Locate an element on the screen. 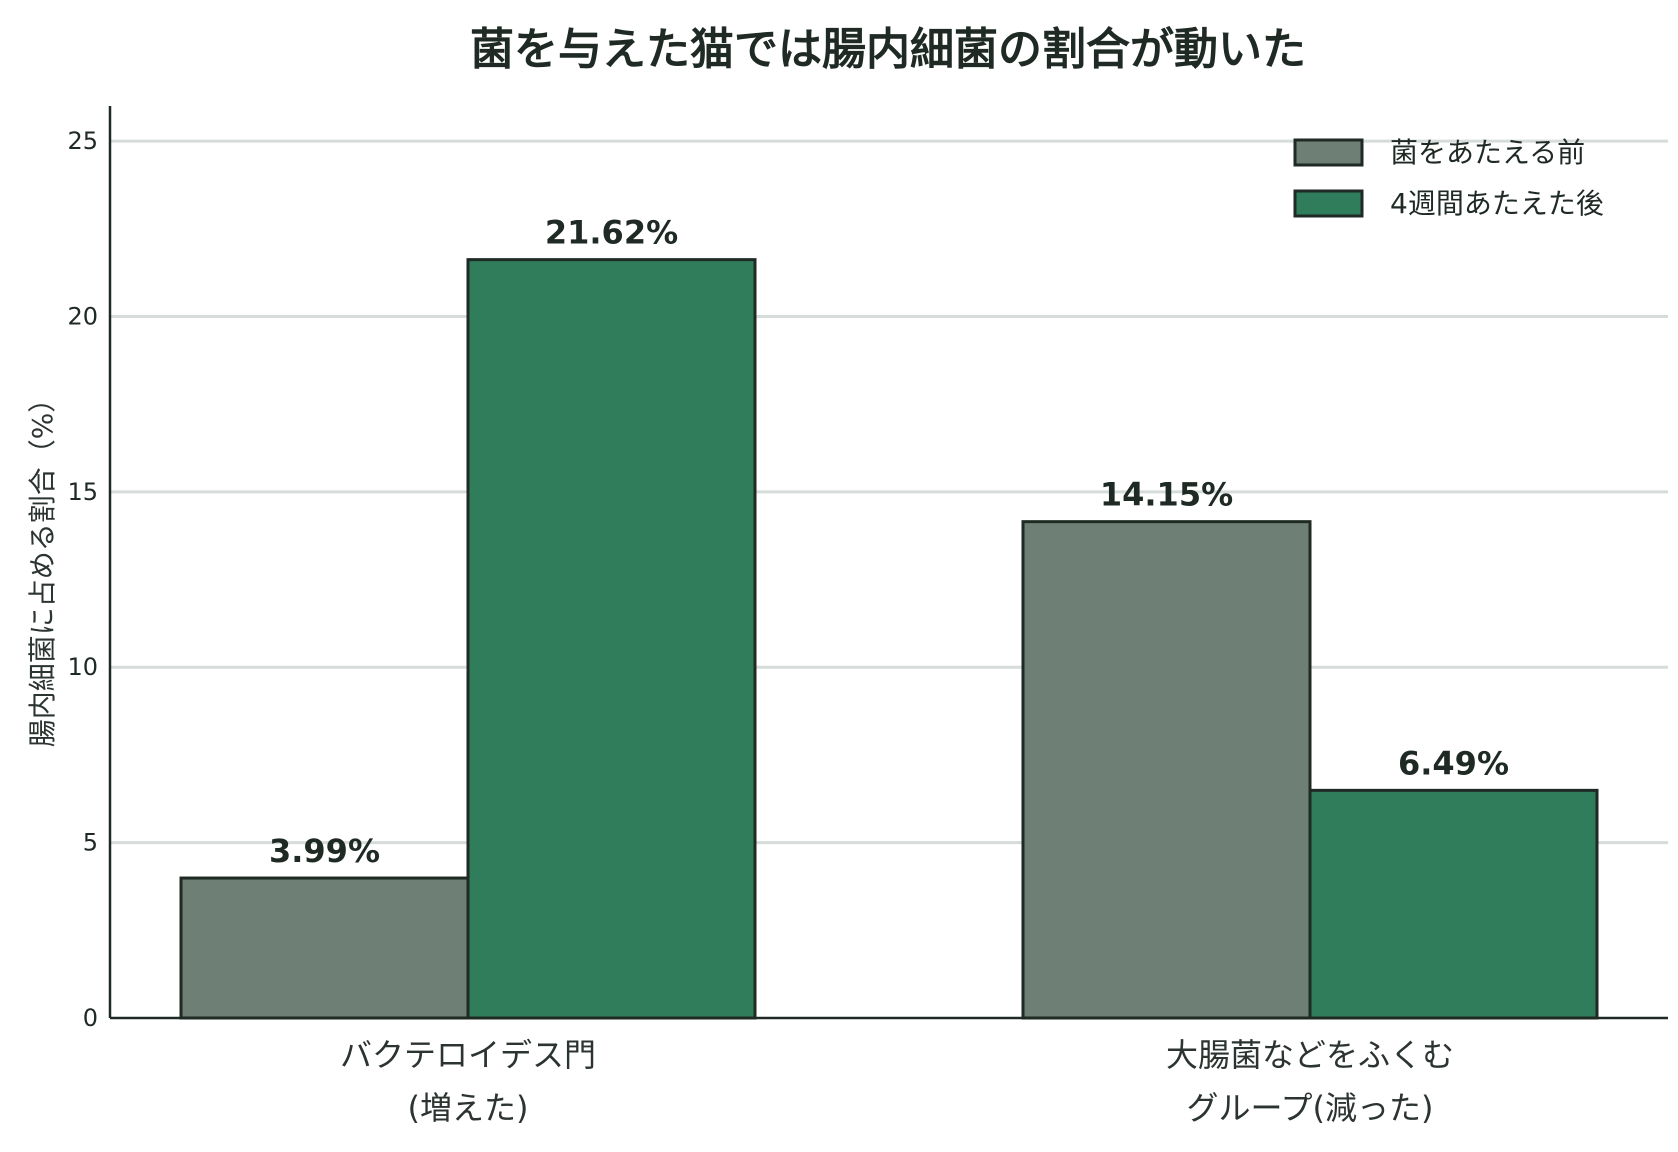 This screenshot has width=1678, height=1152. data-label-0-1: 21.62% is located at coordinates (611, 233).